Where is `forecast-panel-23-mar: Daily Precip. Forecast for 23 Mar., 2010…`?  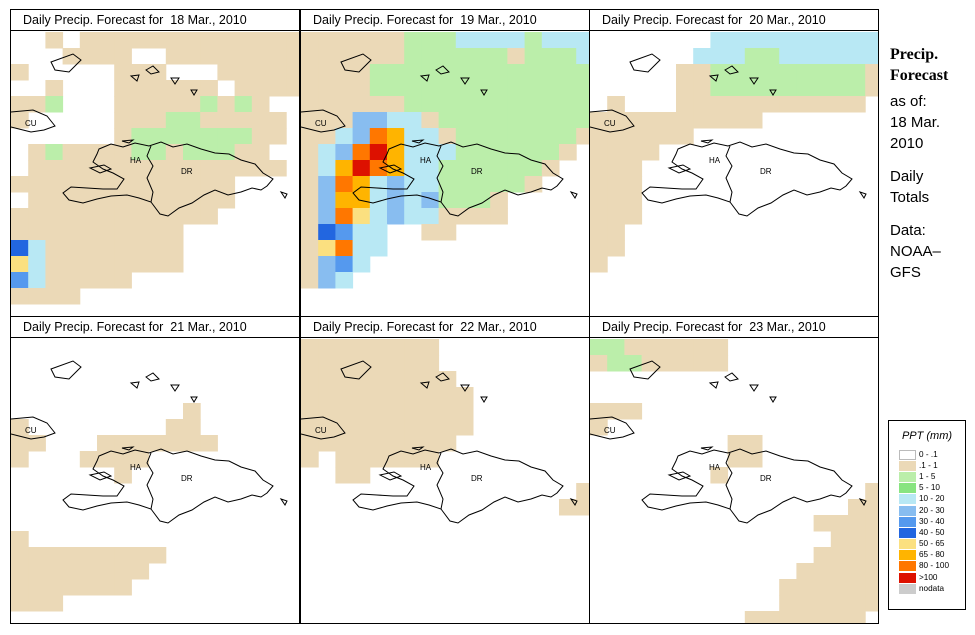
forecast-panel-23-mar: Daily Precip. Forecast for 23 Mar., 2010… is located at coordinates (734, 470).